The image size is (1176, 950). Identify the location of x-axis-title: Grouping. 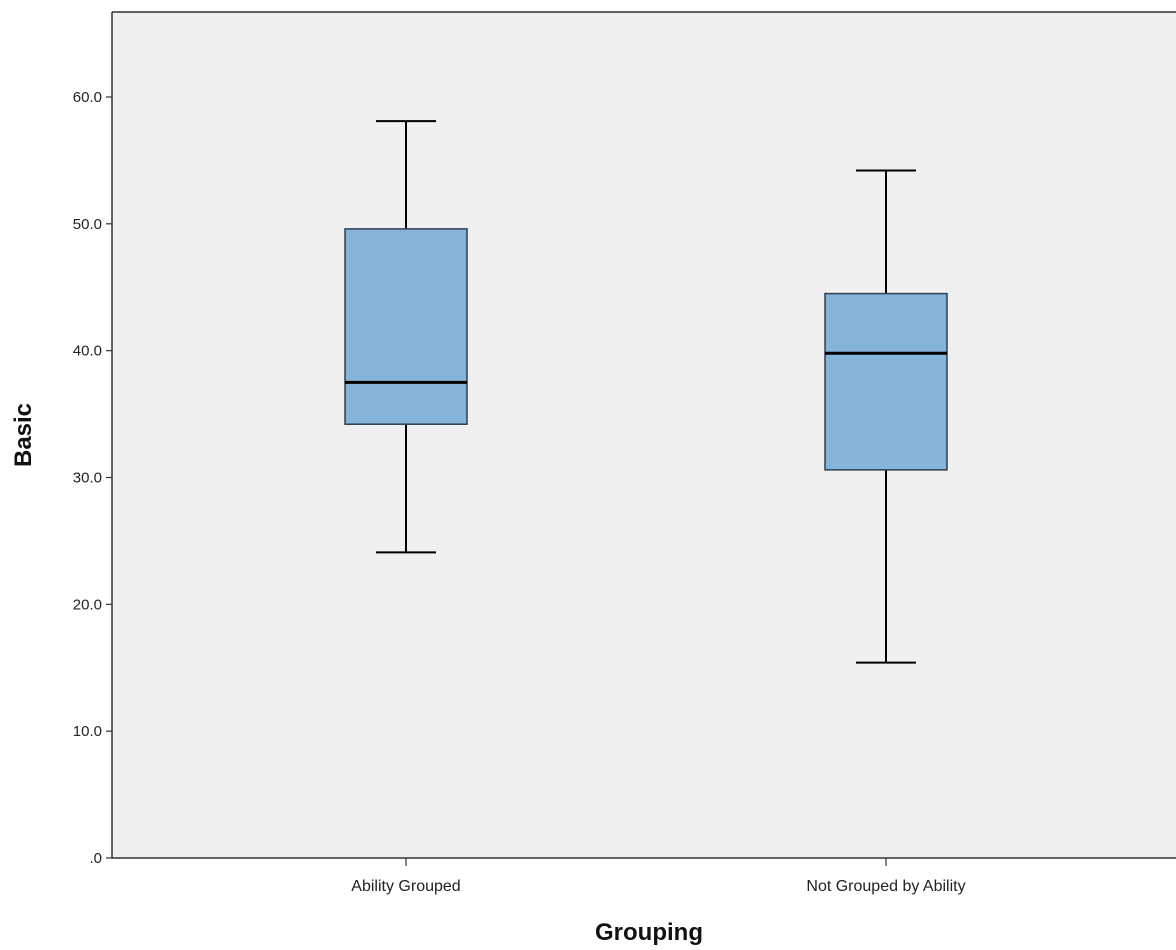
(649, 932).